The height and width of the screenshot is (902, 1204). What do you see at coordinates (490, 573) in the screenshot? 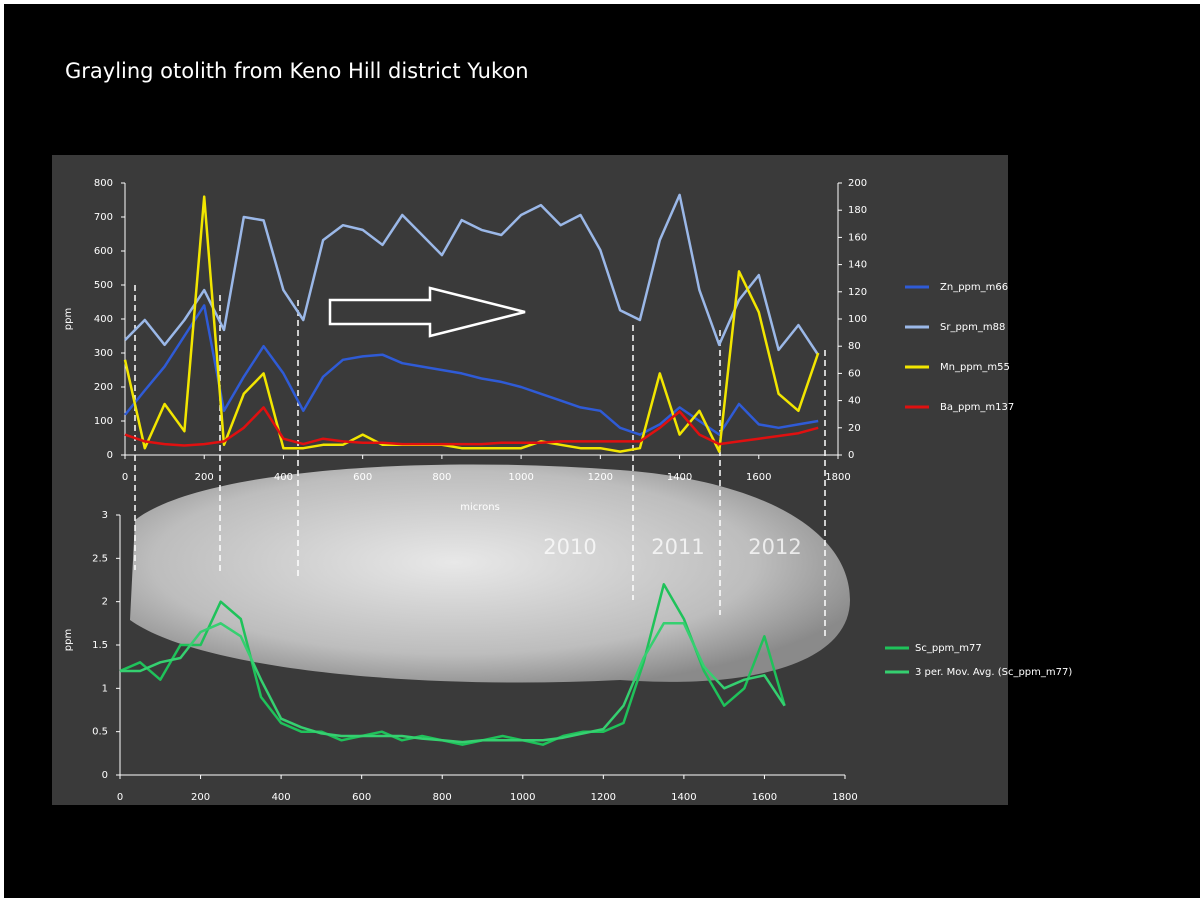
I see `otolith` at bounding box center [490, 573].